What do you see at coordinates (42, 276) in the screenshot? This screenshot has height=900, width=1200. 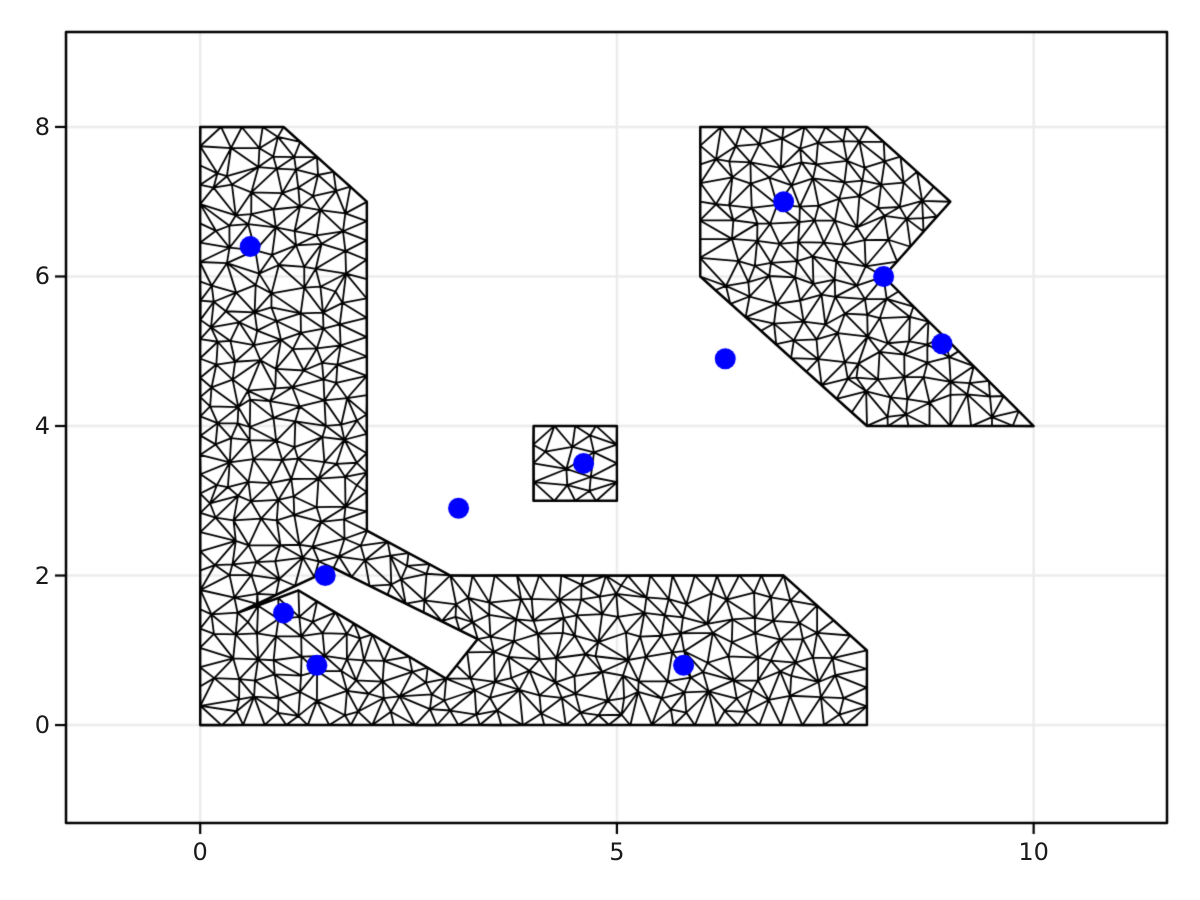 I see `y-tick-label: 6` at bounding box center [42, 276].